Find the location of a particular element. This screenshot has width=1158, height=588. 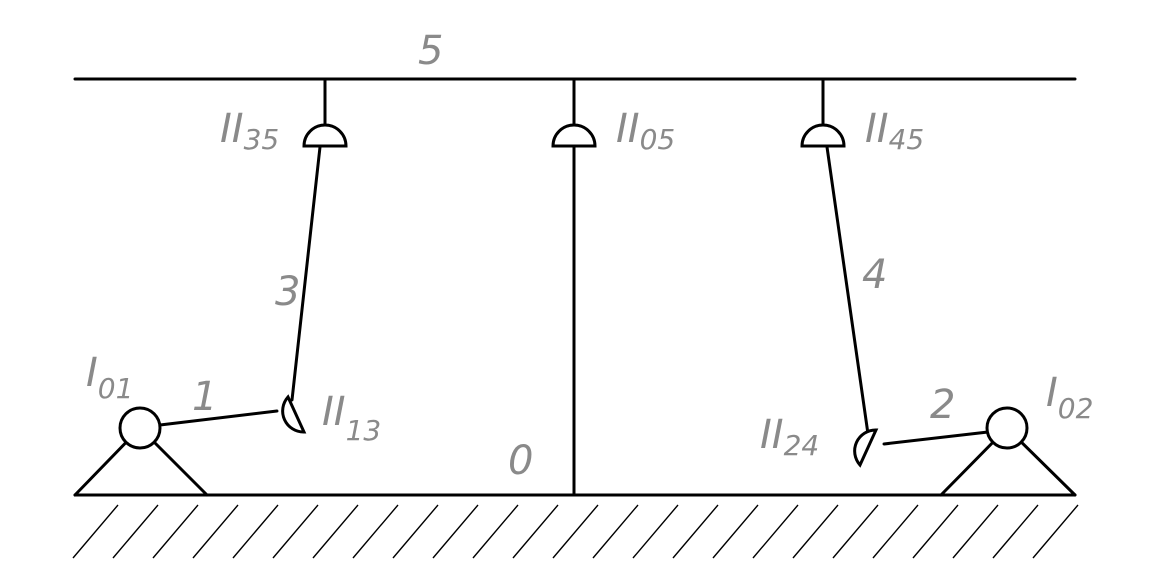

ground-hatching is located at coordinates (575, 531).